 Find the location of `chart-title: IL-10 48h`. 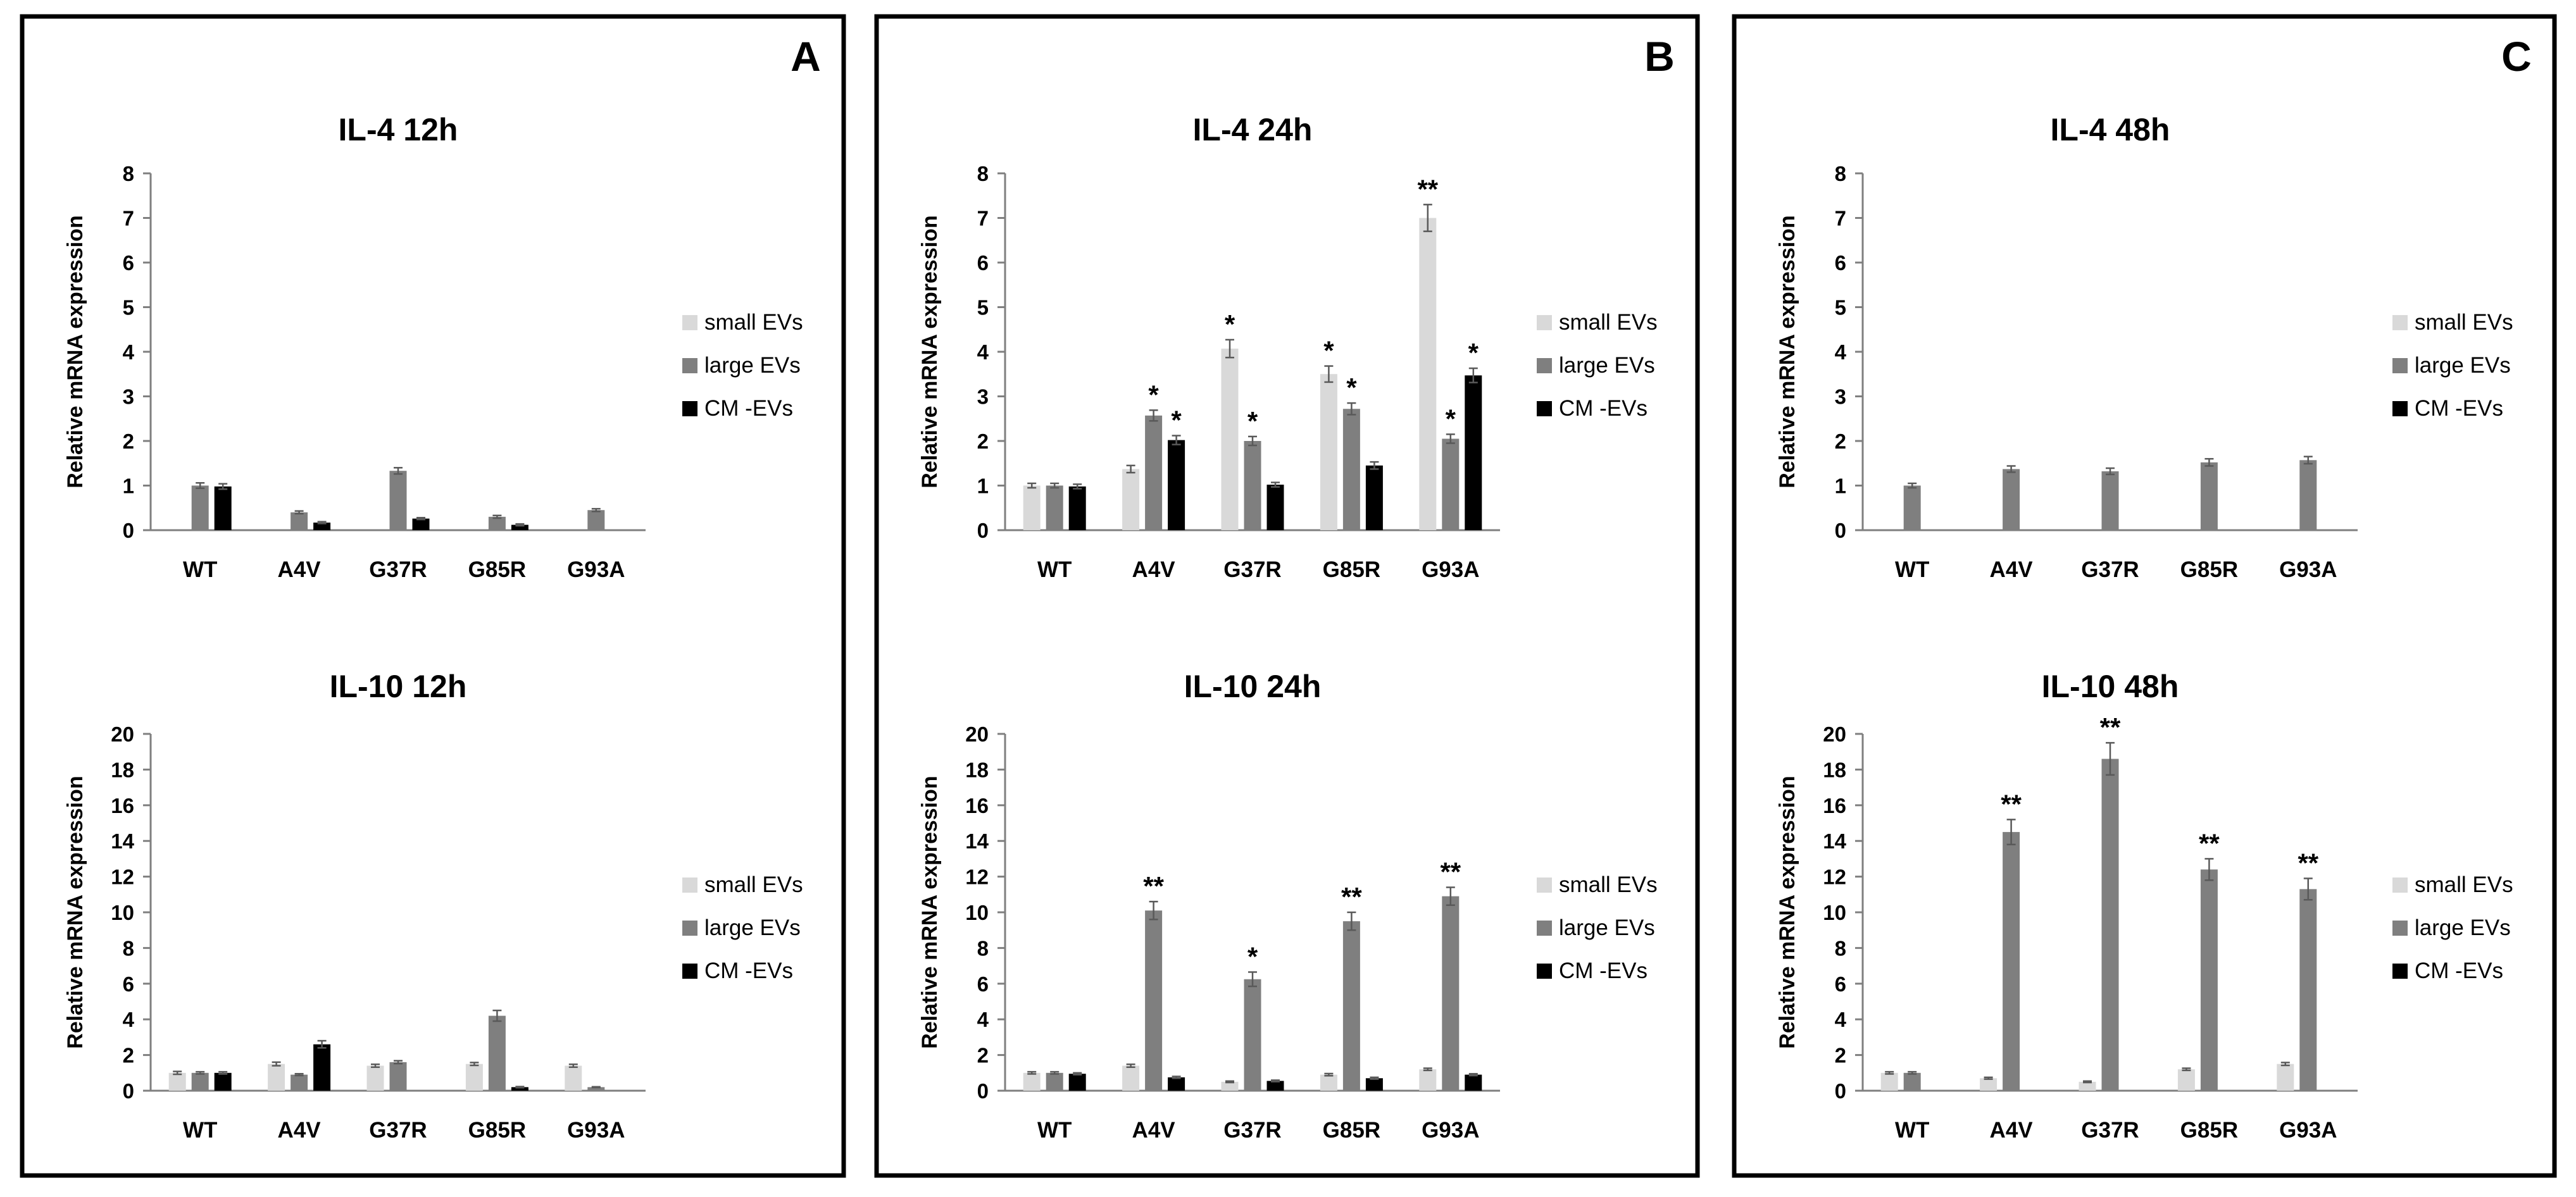

chart-title: IL-10 48h is located at coordinates (2110, 686).